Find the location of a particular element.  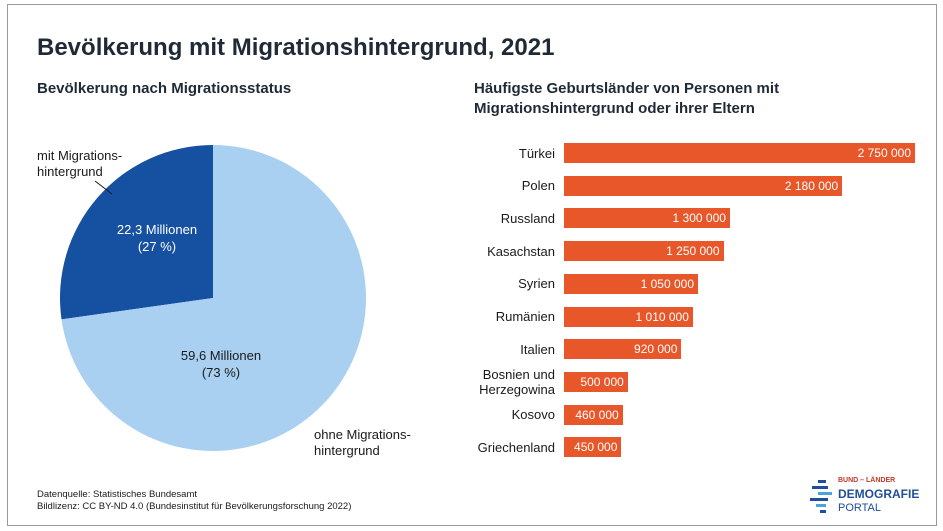

bar-value-label-polen: 2 180 000 is located at coordinates (811, 185).